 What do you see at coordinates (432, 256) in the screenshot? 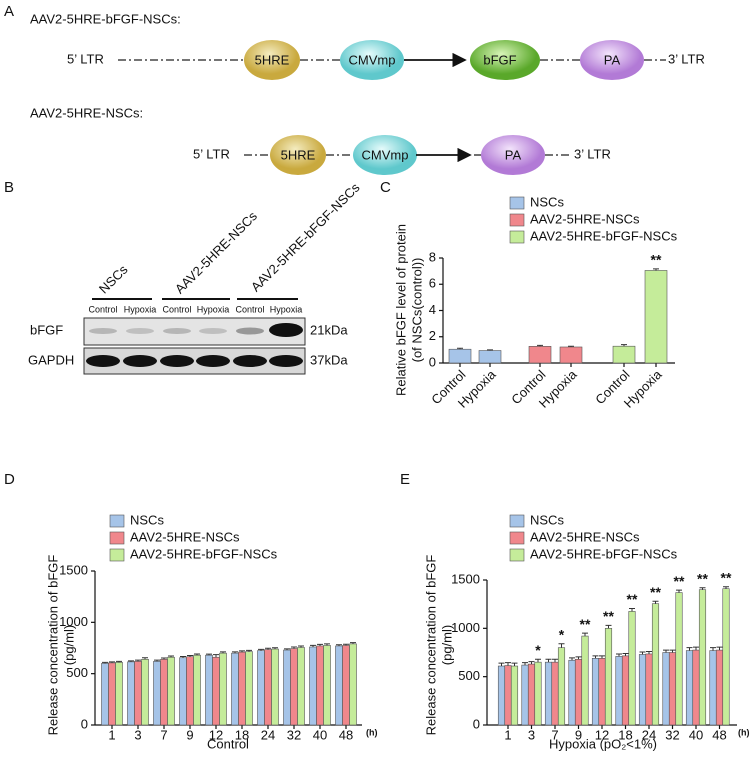
I see `y-tick-label: 8` at bounding box center [432, 256].